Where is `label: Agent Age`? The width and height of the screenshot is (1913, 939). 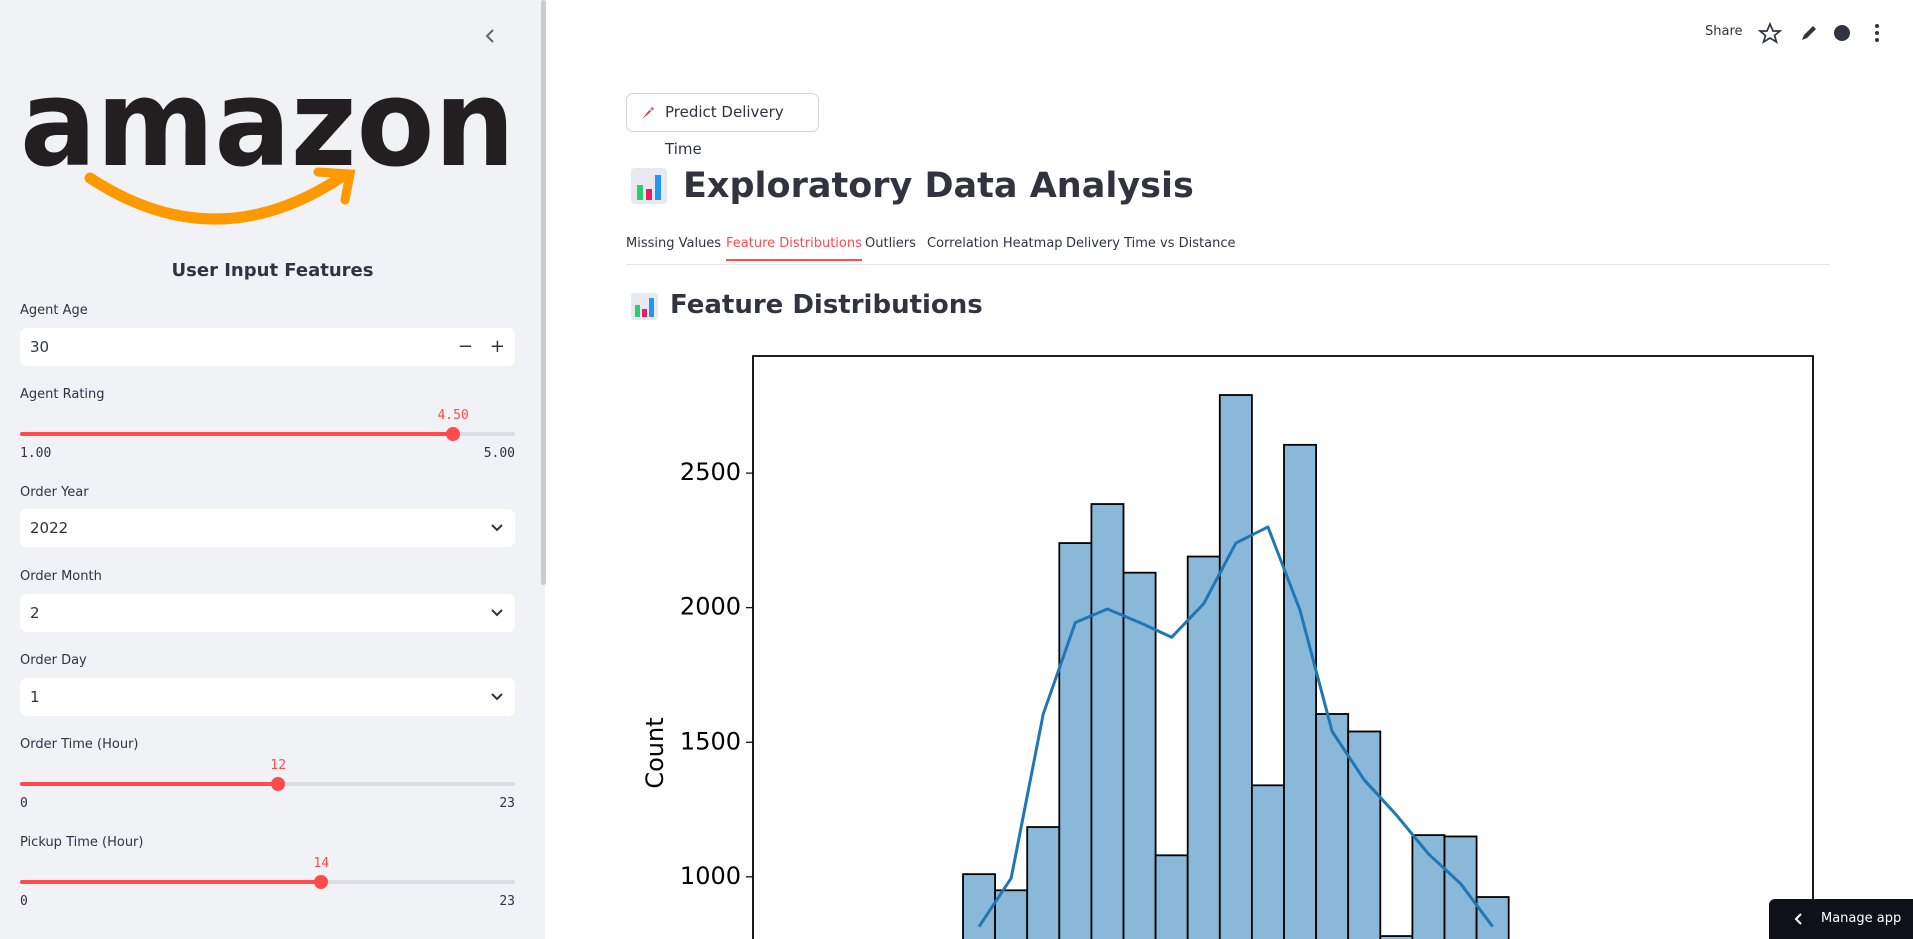
label: Agent Age is located at coordinates (54, 310).